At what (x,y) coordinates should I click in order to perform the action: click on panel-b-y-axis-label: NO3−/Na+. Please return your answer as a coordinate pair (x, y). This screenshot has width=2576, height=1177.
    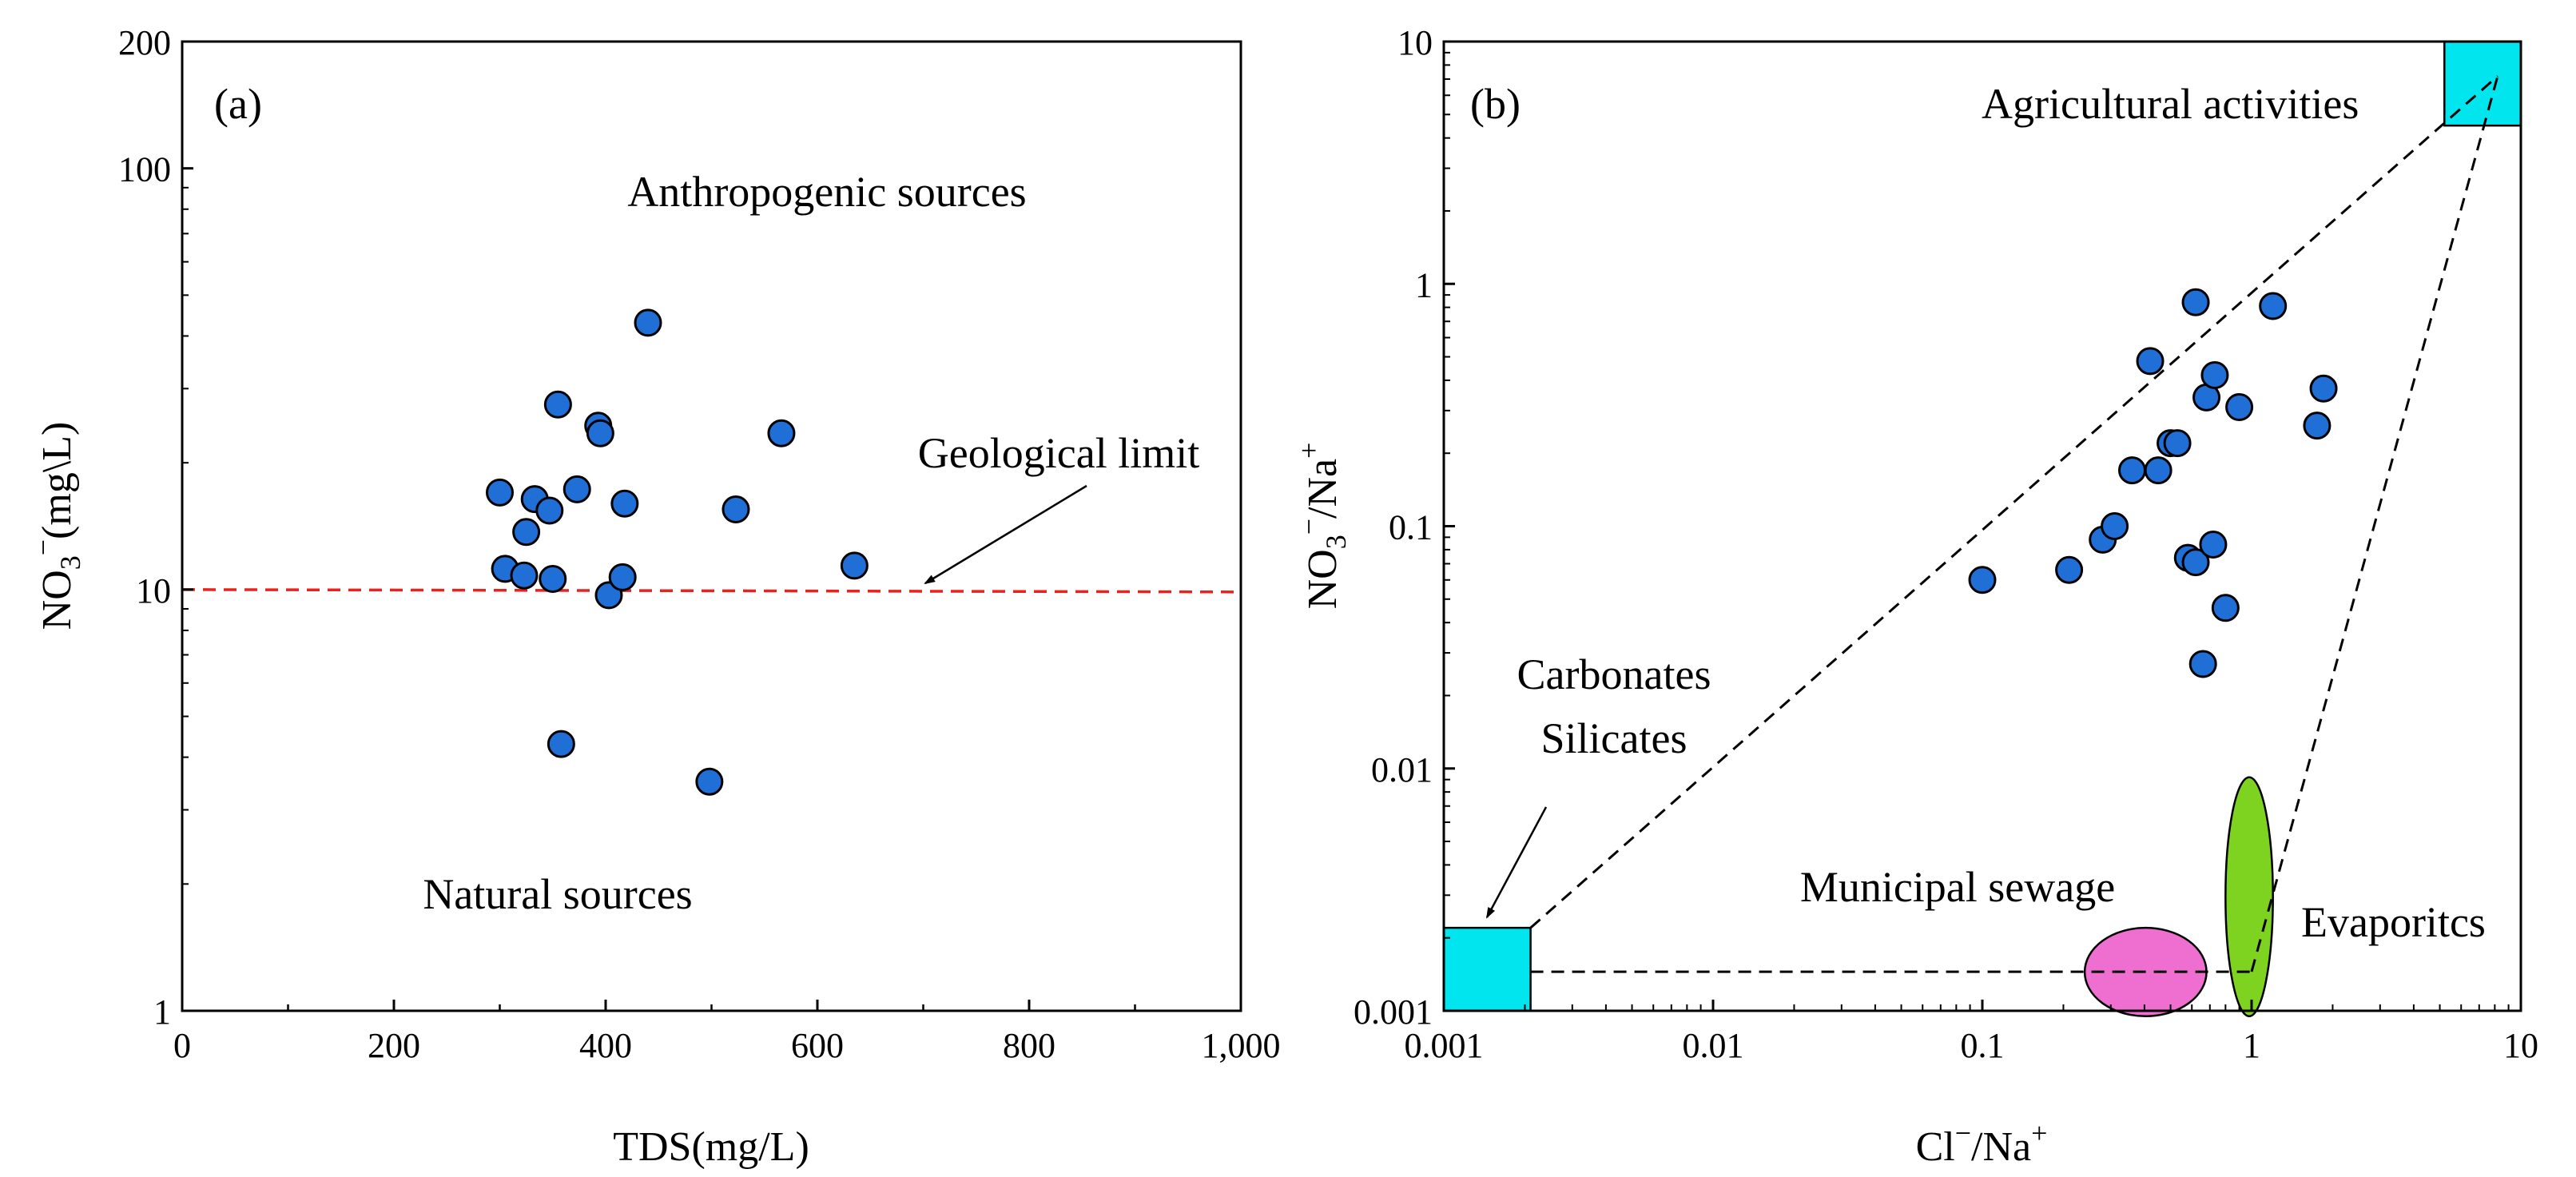
    Looking at the image, I should click on (1322, 526).